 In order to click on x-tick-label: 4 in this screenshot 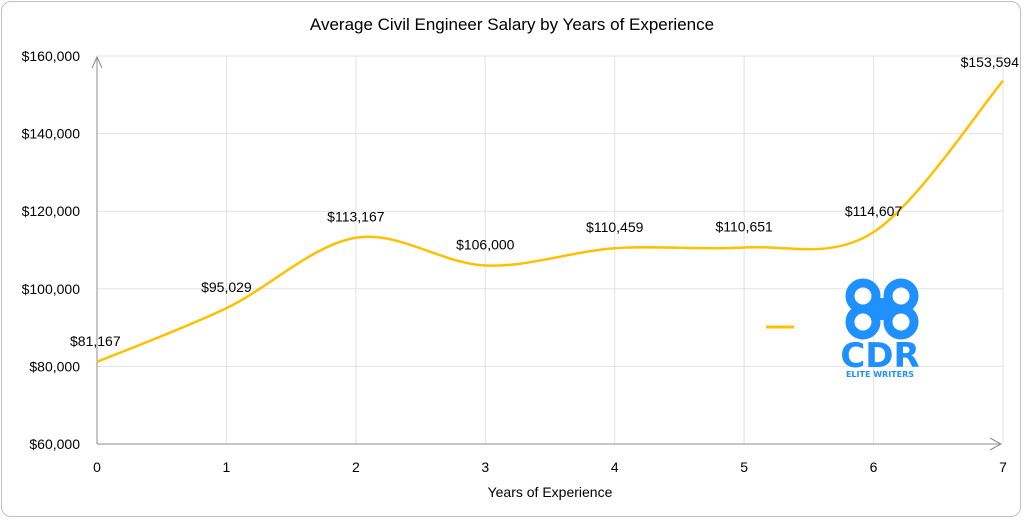, I will do `click(615, 467)`.